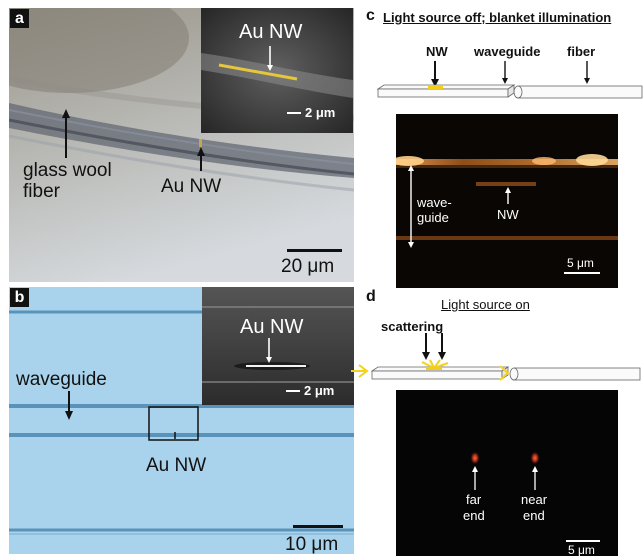  I want to click on panel-b-inset: Au NW 2 μm, so click(278, 346).